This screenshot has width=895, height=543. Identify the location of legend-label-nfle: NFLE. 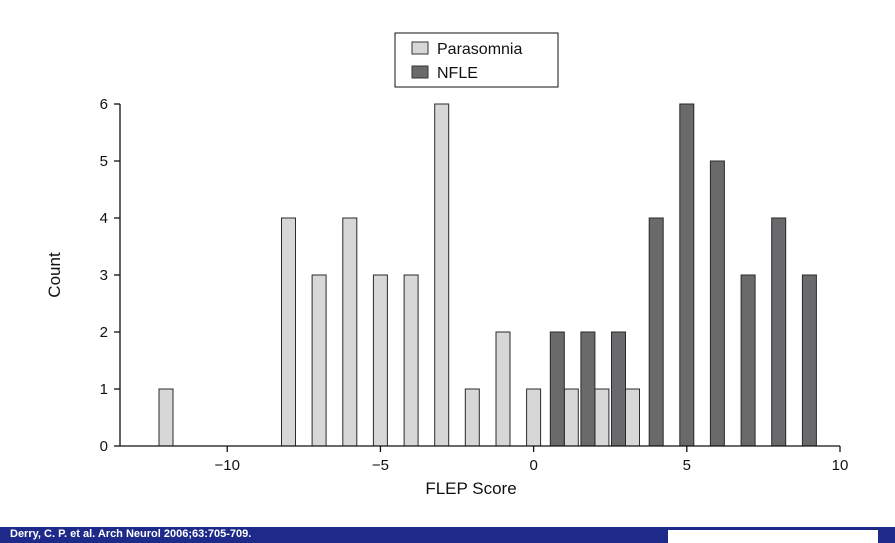
(457, 73).